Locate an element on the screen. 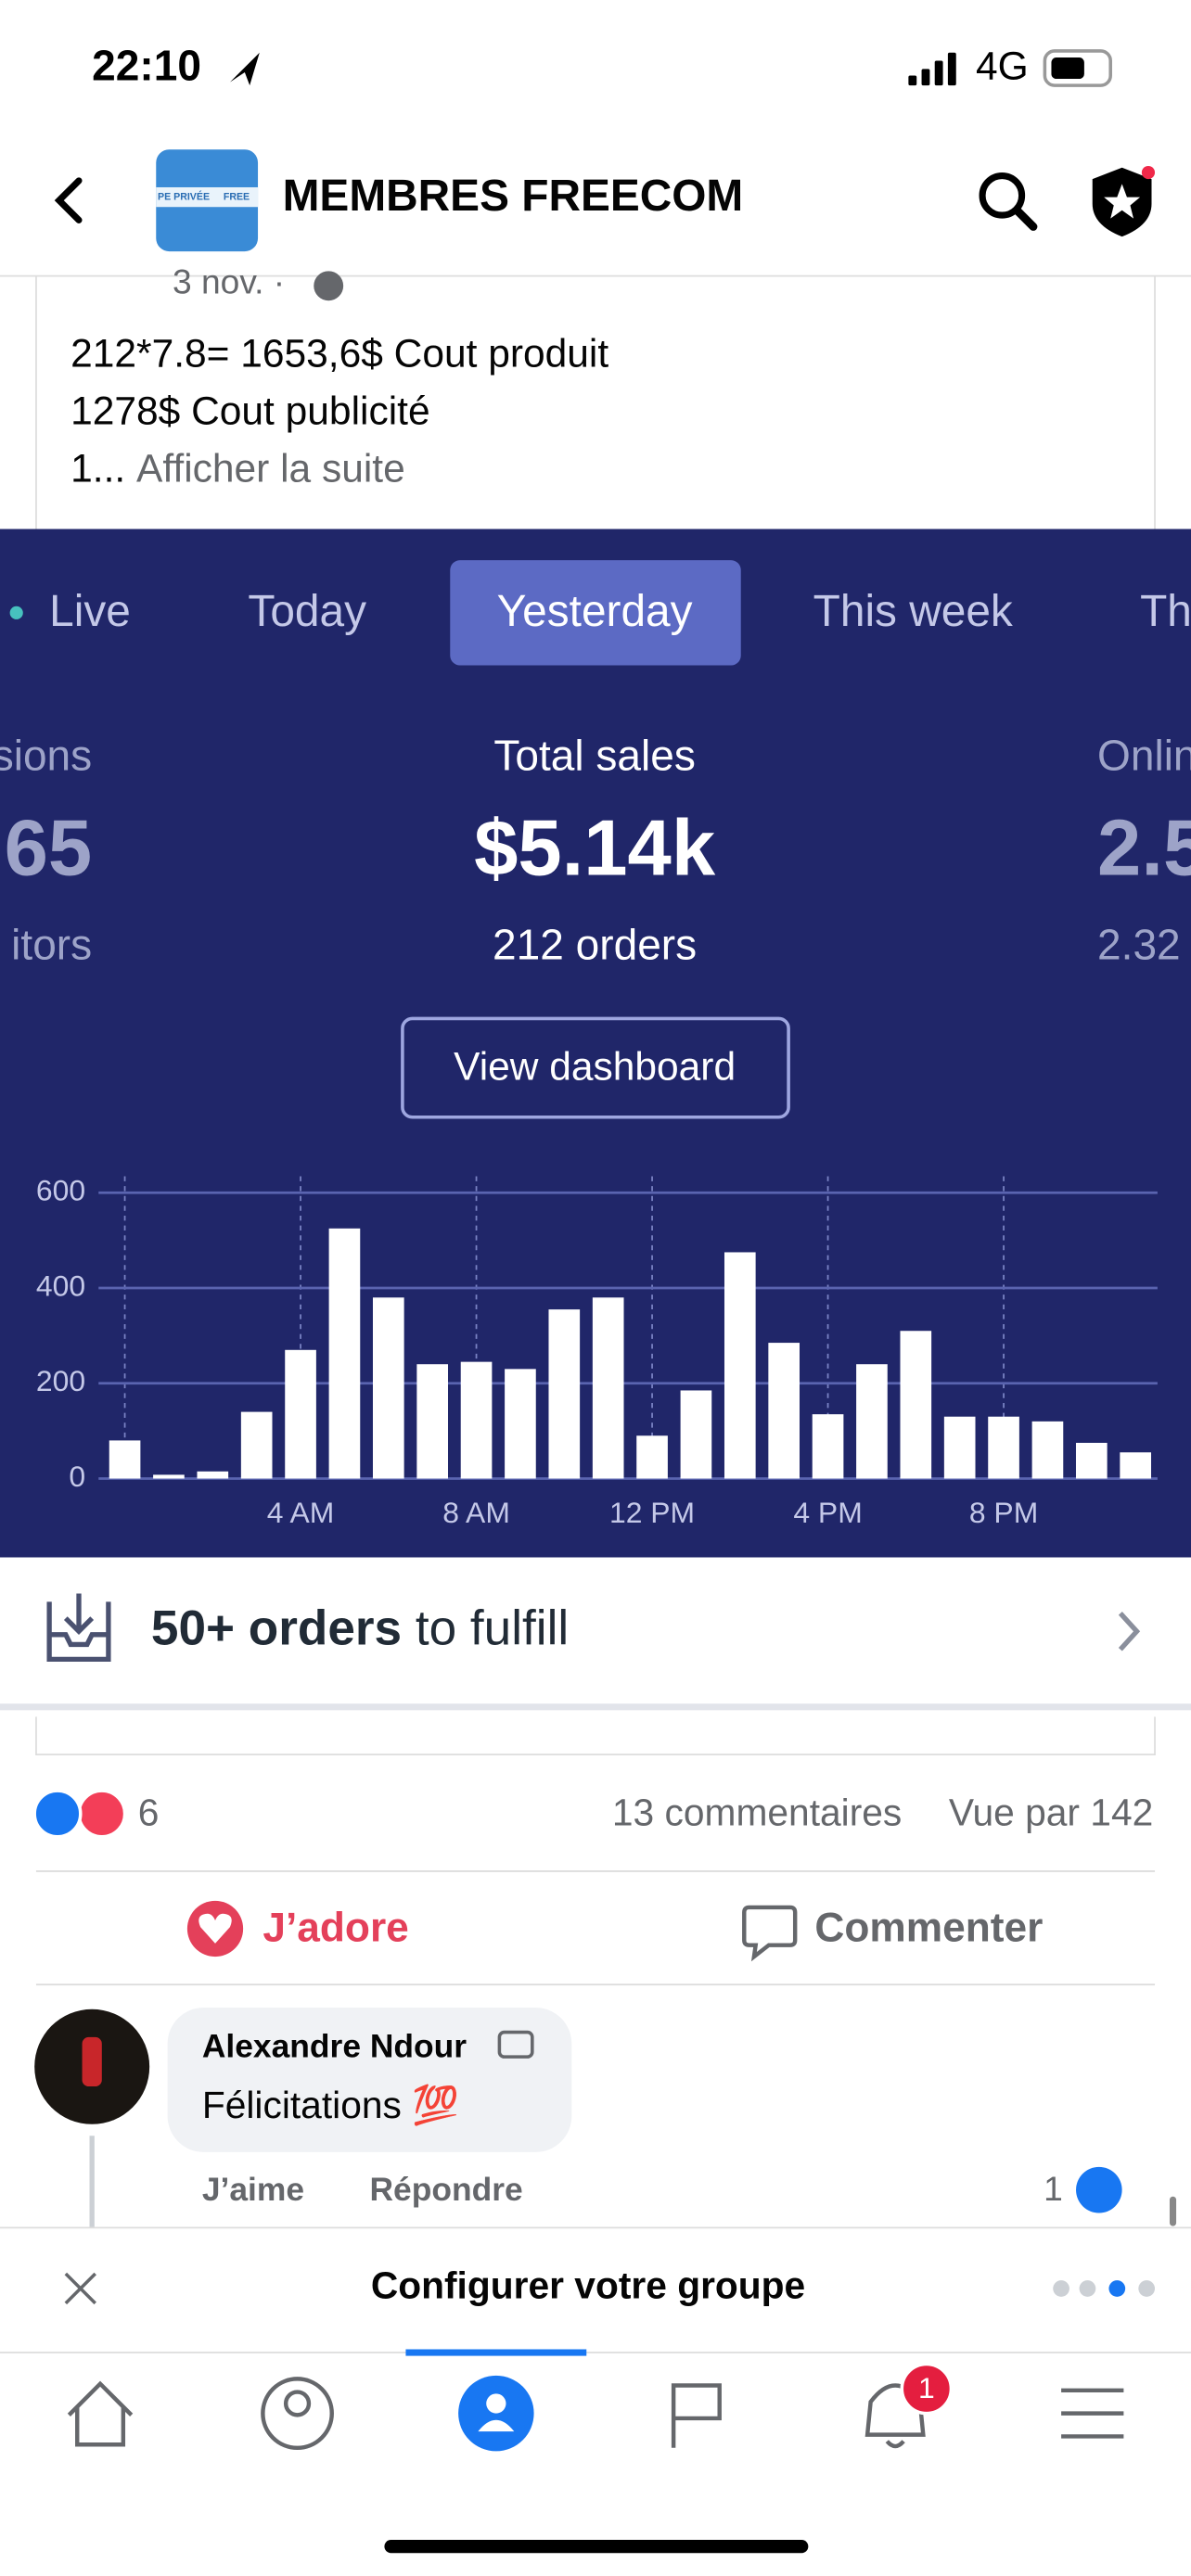  reaction-count: 6 is located at coordinates (149, 1812).